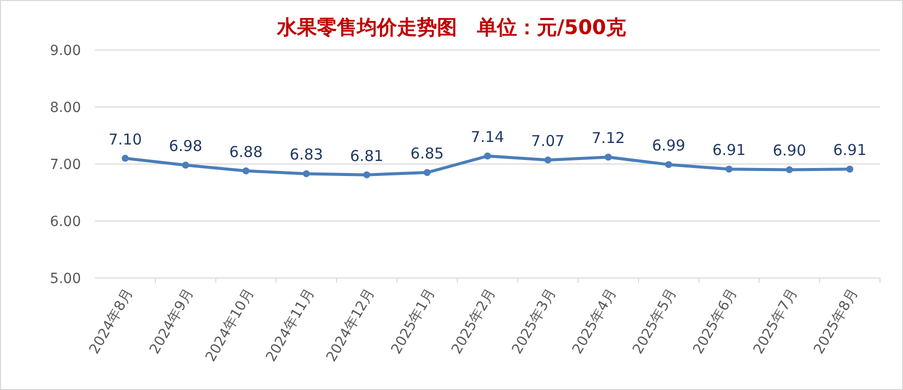 This screenshot has width=903, height=390. What do you see at coordinates (307, 155) in the screenshot?
I see `data-label: 6.83` at bounding box center [307, 155].